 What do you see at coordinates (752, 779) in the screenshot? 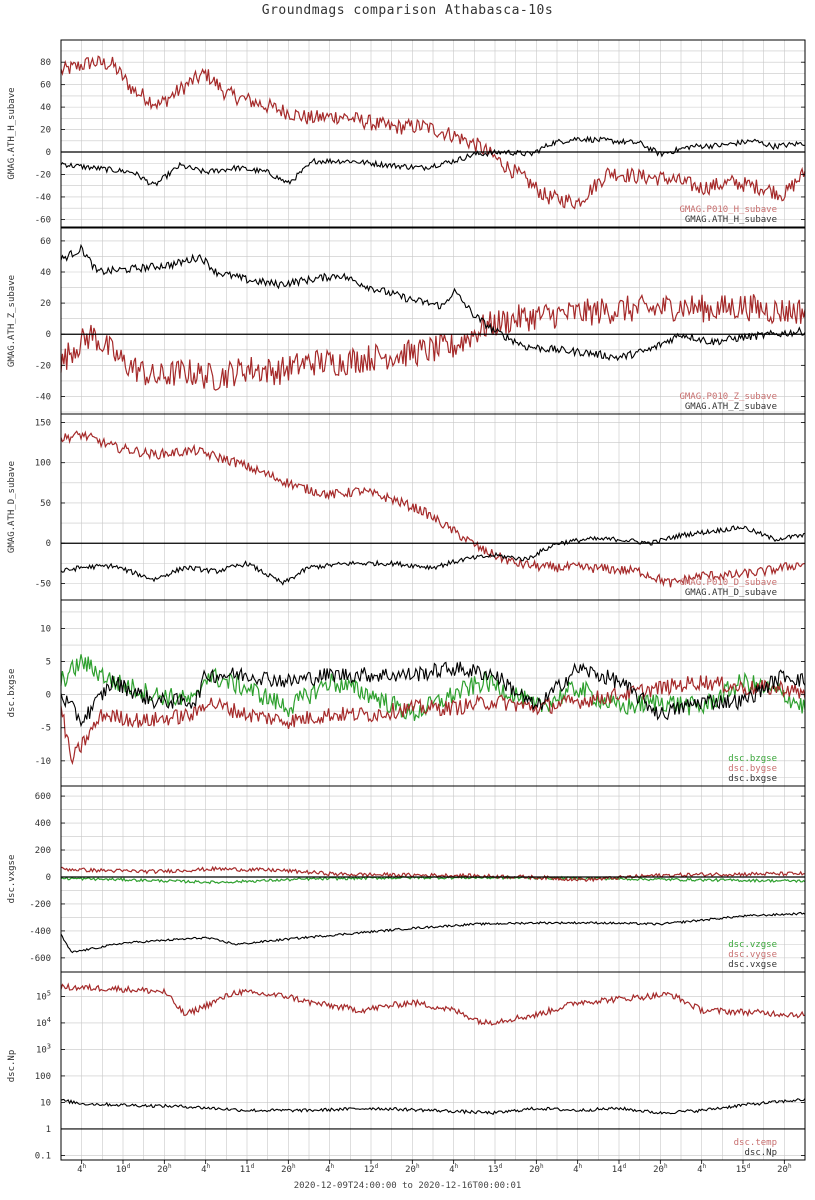
I see `legend-entry: dsc.bxgse` at bounding box center [752, 779].